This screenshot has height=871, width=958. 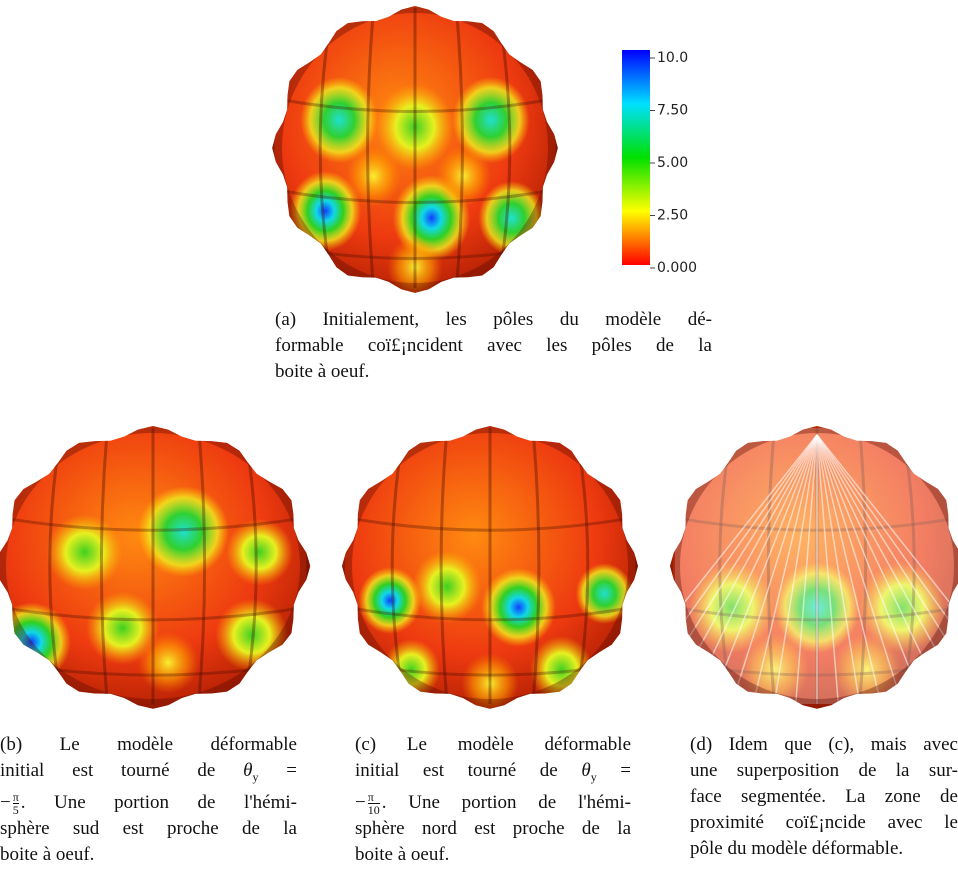 What do you see at coordinates (248, 770) in the screenshot?
I see `math-var: θ` at bounding box center [248, 770].